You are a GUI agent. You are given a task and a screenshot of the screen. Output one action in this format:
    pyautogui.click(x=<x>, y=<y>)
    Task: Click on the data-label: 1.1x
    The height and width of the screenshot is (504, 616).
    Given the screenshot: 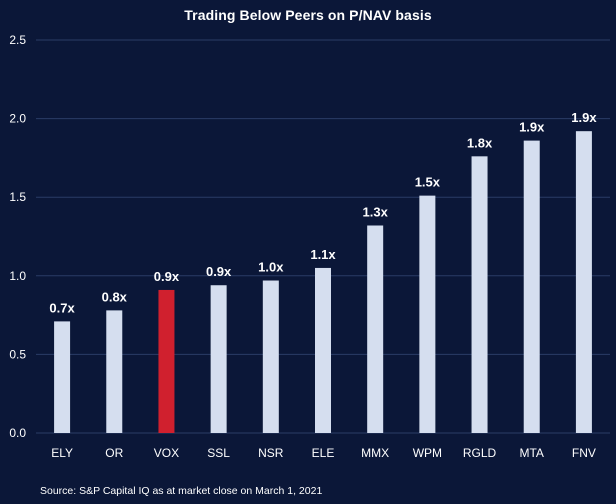 What is the action you would take?
    pyautogui.click(x=323, y=254)
    